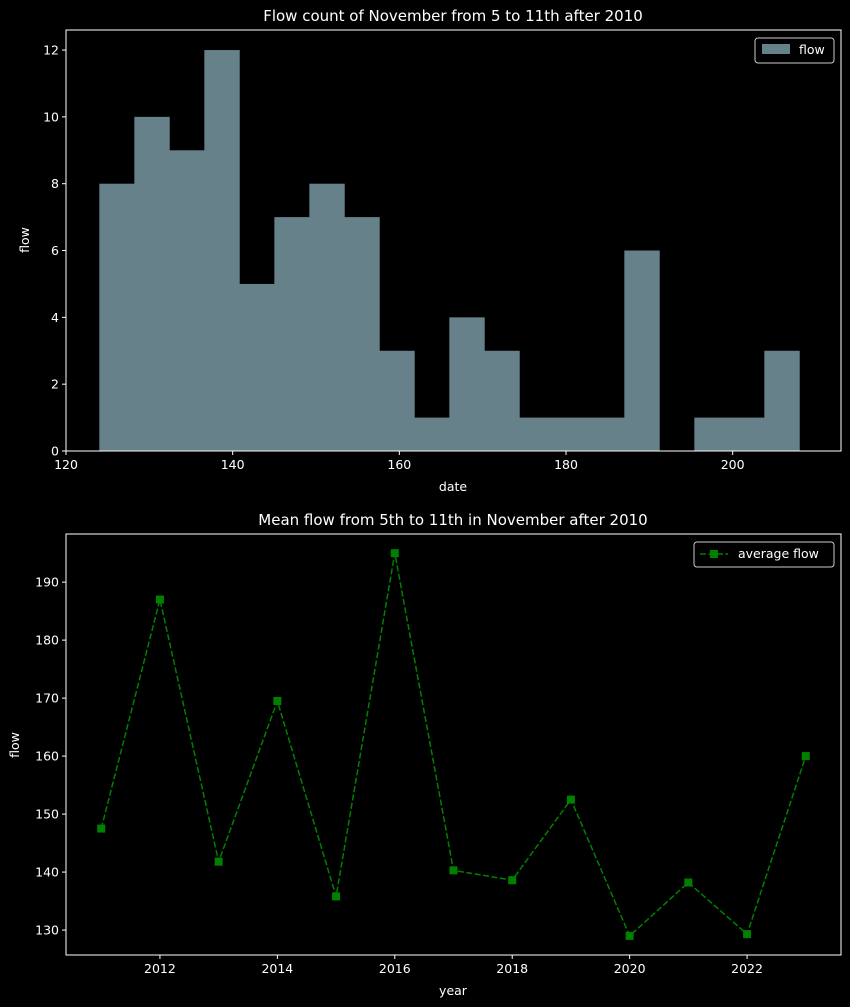 The width and height of the screenshot is (850, 1007). Describe the element at coordinates (453, 965) in the screenshot. I see `line-x-ticks: 2012 2014 2016 2018 2020 2022` at that location.